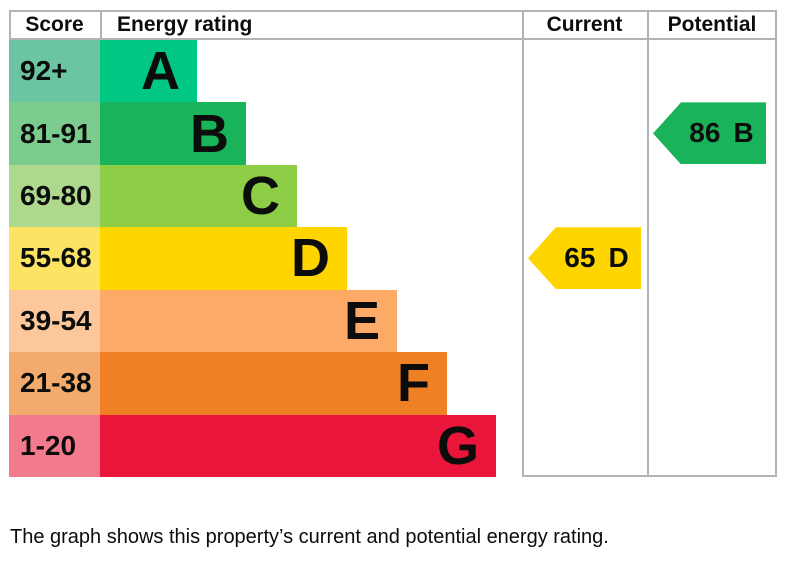 The image size is (801, 562). I want to click on band-letter: F, so click(413, 383).